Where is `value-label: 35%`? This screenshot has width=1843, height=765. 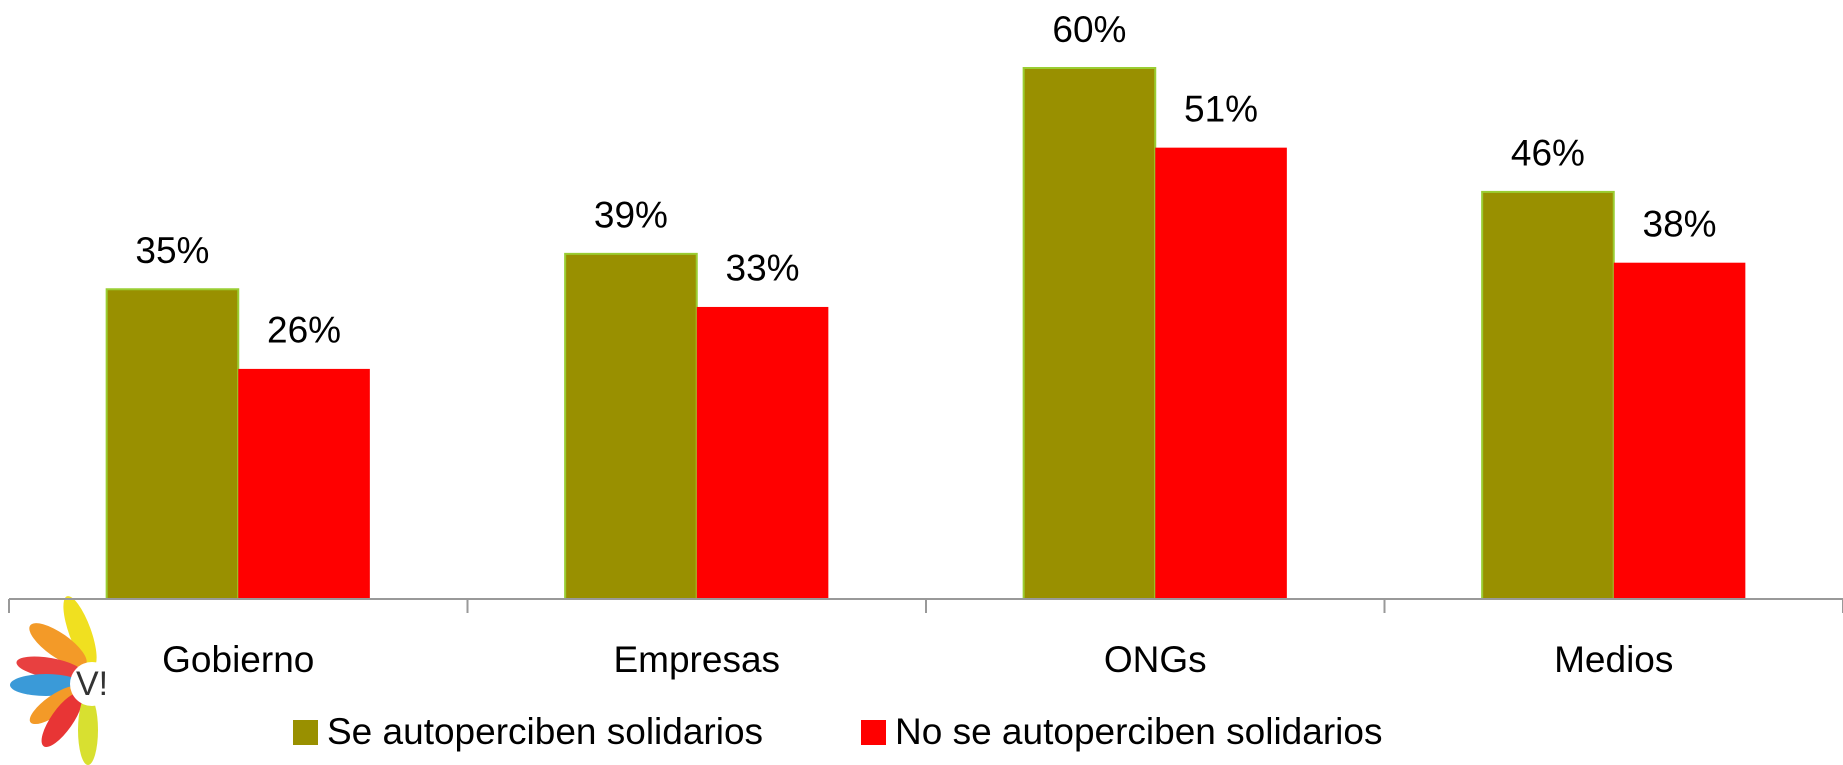 value-label: 35% is located at coordinates (172, 250).